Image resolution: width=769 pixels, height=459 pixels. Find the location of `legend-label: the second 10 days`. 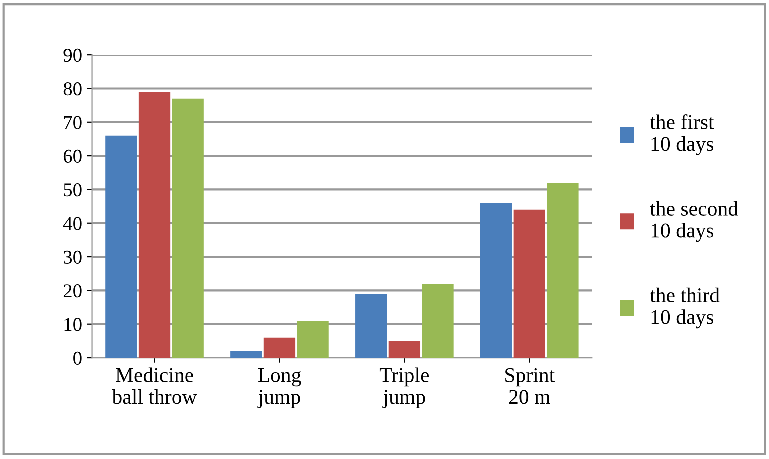

legend-label: the second 10 days is located at coordinates (694, 221).